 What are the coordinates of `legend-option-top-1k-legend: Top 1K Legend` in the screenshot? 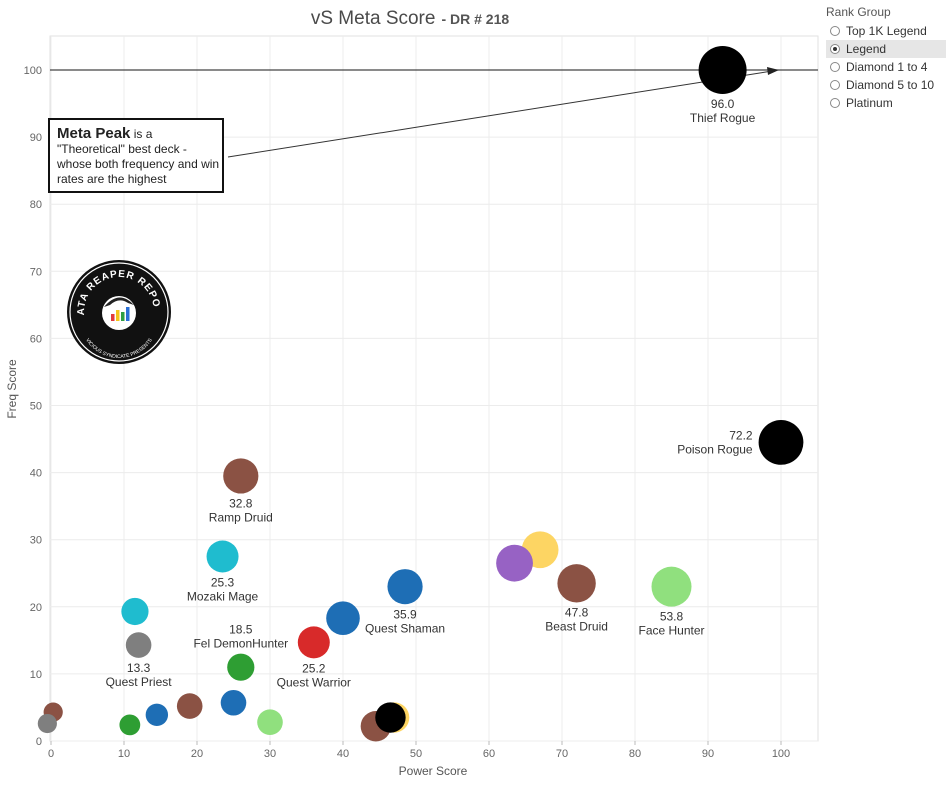 It's located at (886, 31).